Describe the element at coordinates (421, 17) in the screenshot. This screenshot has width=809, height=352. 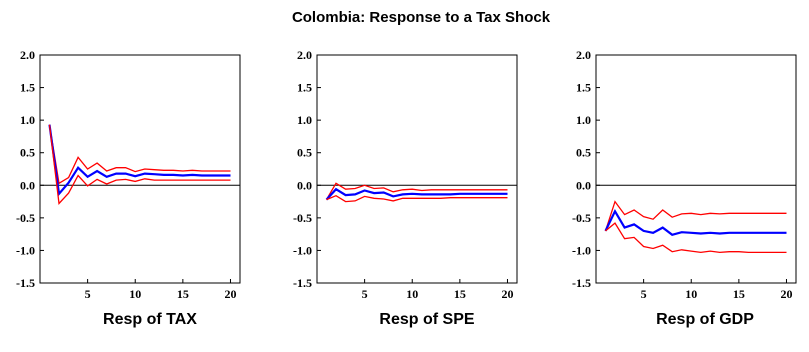
I see `figure-title: Colombia: Response to a Tax Shock` at that location.